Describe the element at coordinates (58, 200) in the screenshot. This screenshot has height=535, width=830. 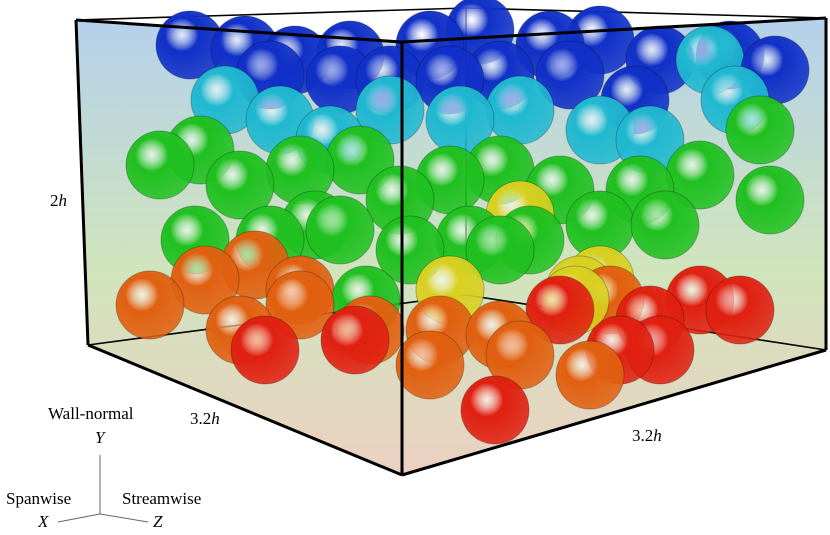
I see `height-dimension-label: 2h` at that location.